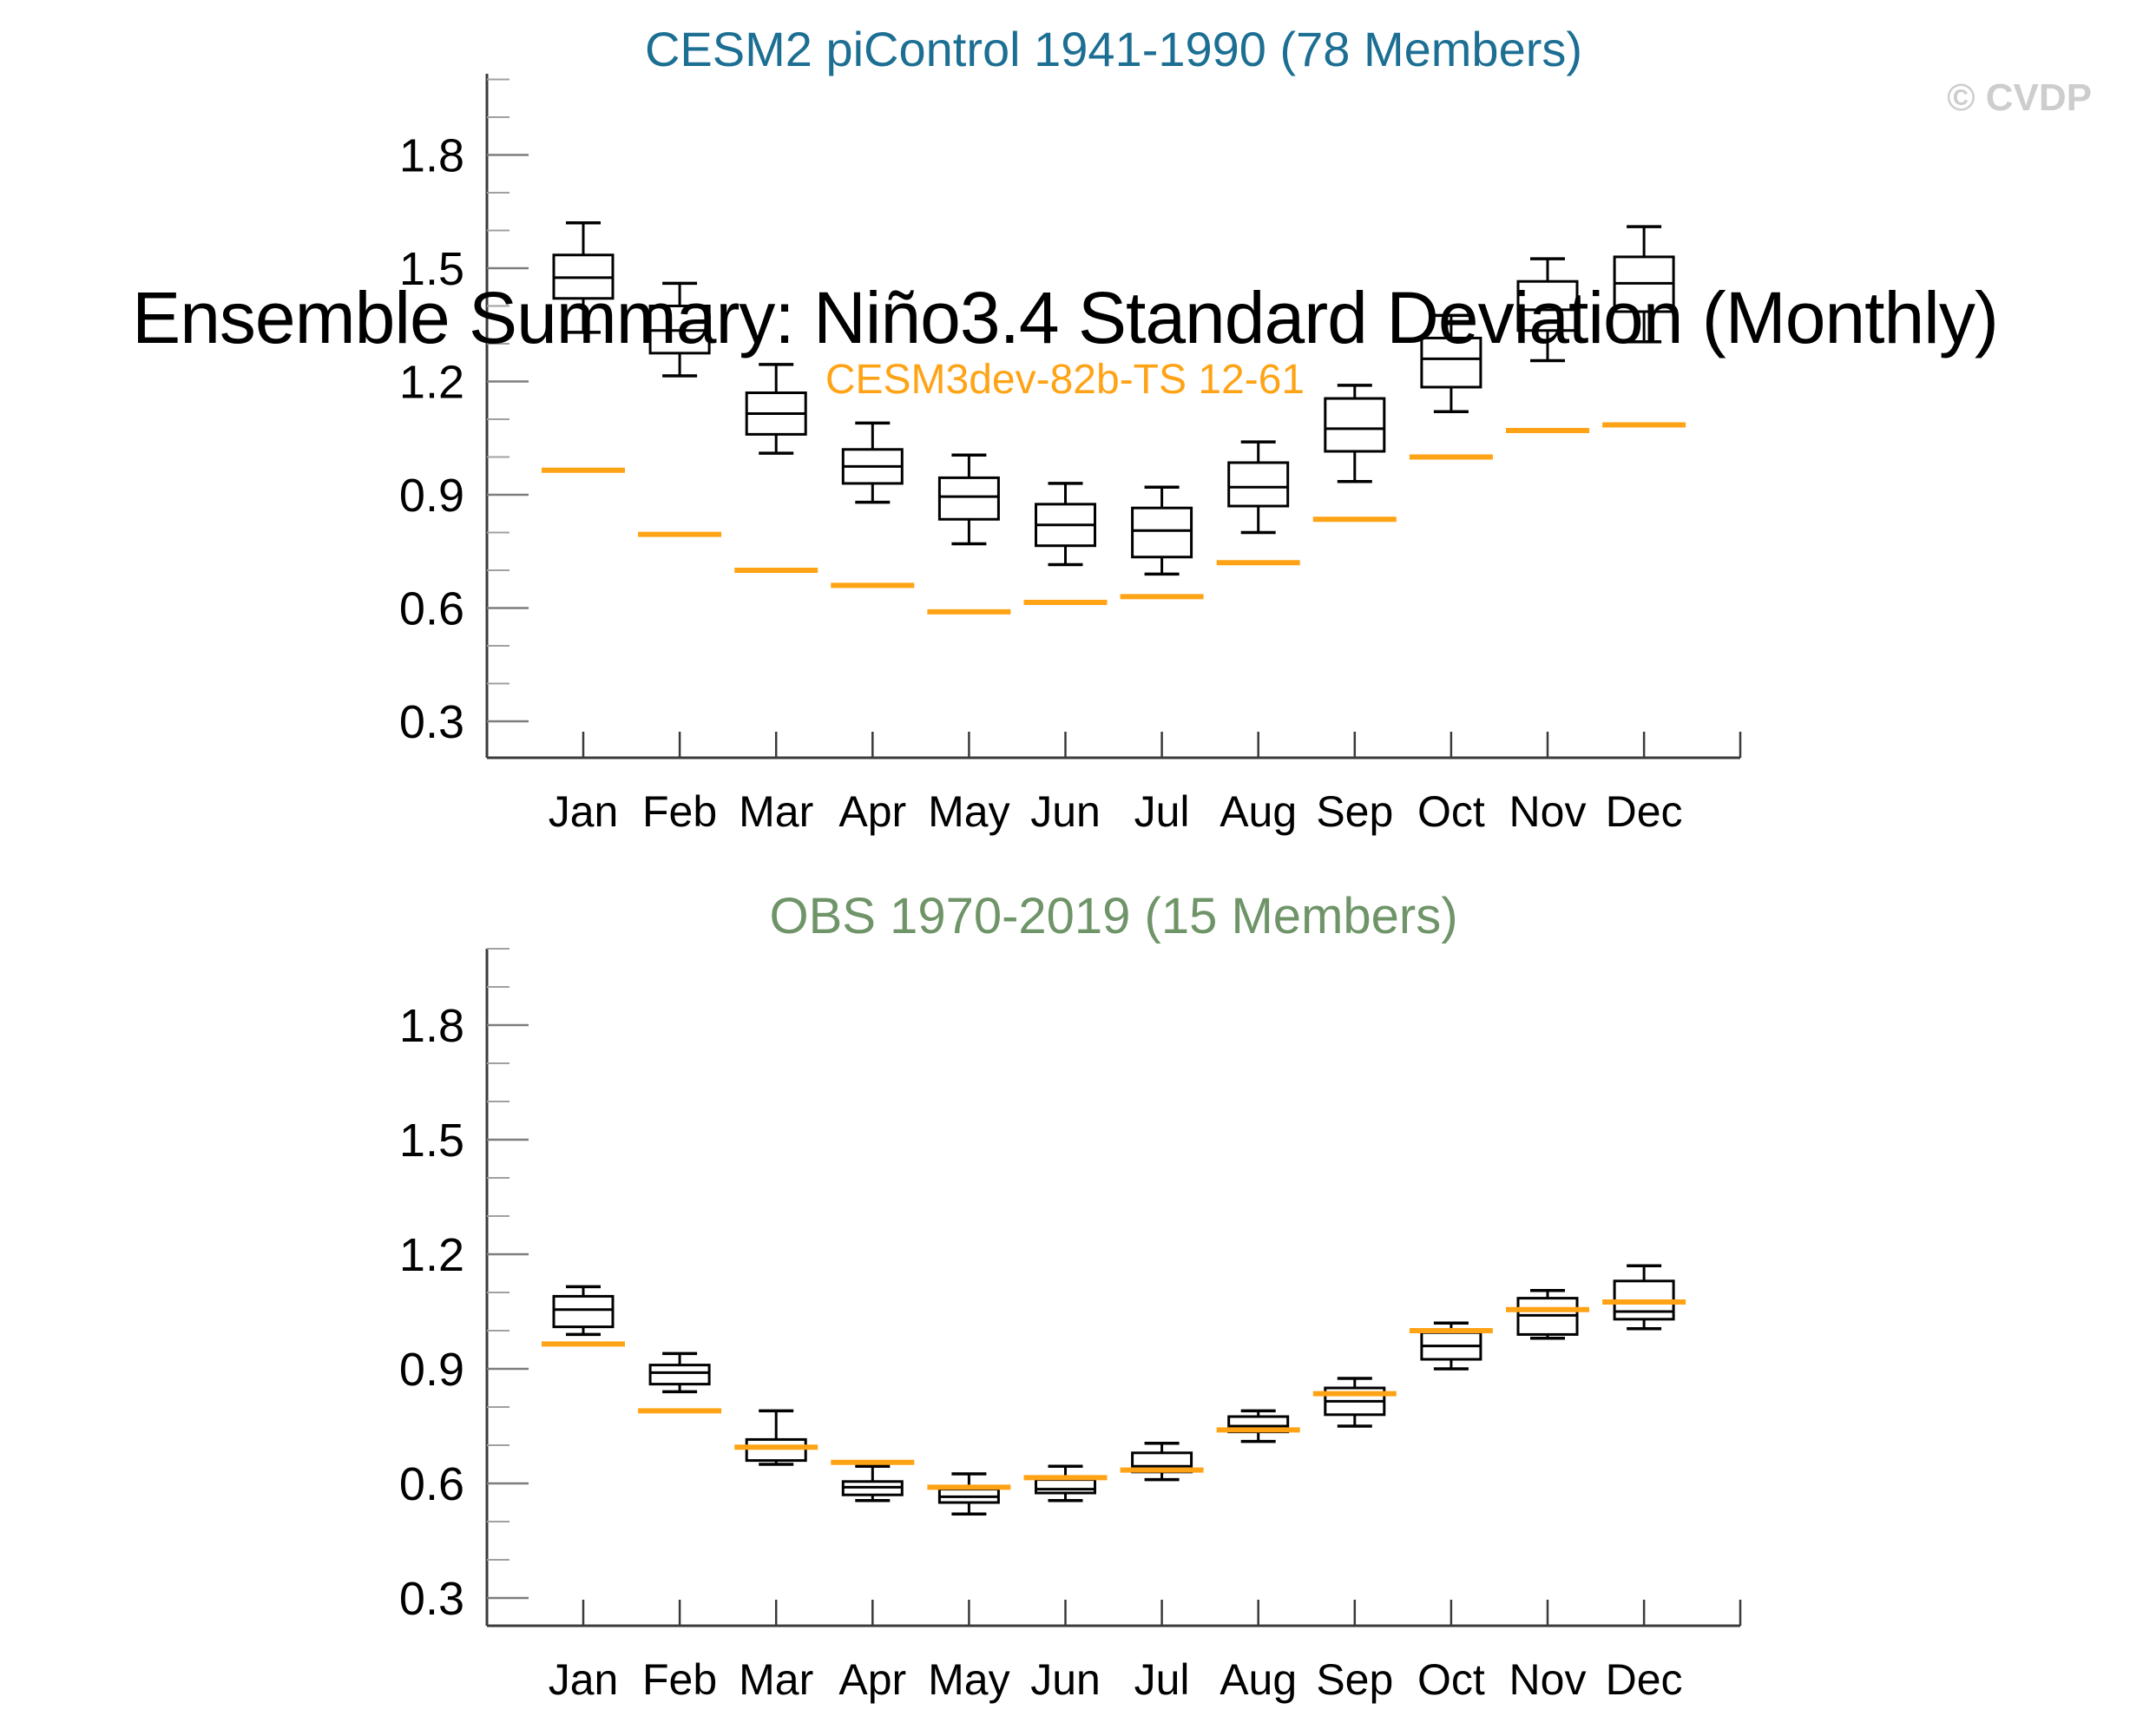 The width and height of the screenshot is (2130, 1736). I want to click on overlay-run-label: CESM3dev-82b-TS 12-61, so click(1065, 380).